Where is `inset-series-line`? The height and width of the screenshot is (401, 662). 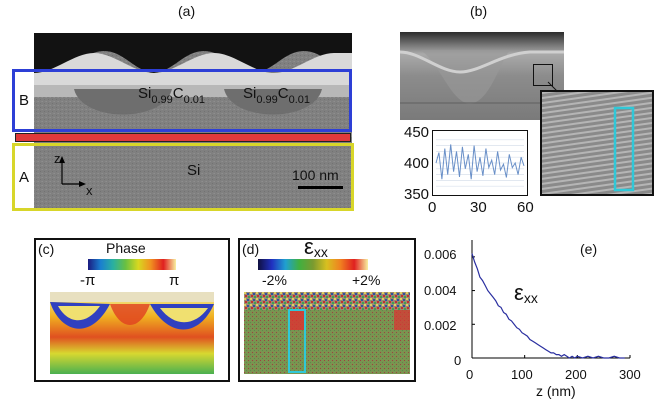 inset-series-line is located at coordinates (480, 162).